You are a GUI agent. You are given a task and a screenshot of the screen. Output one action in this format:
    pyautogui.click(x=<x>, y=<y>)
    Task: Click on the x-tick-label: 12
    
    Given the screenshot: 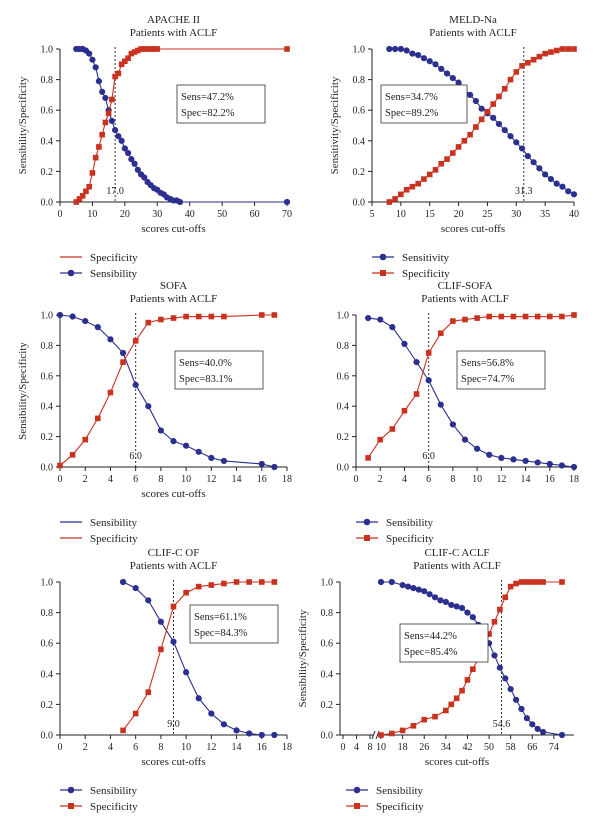 What is the action you would take?
    pyautogui.click(x=211, y=479)
    